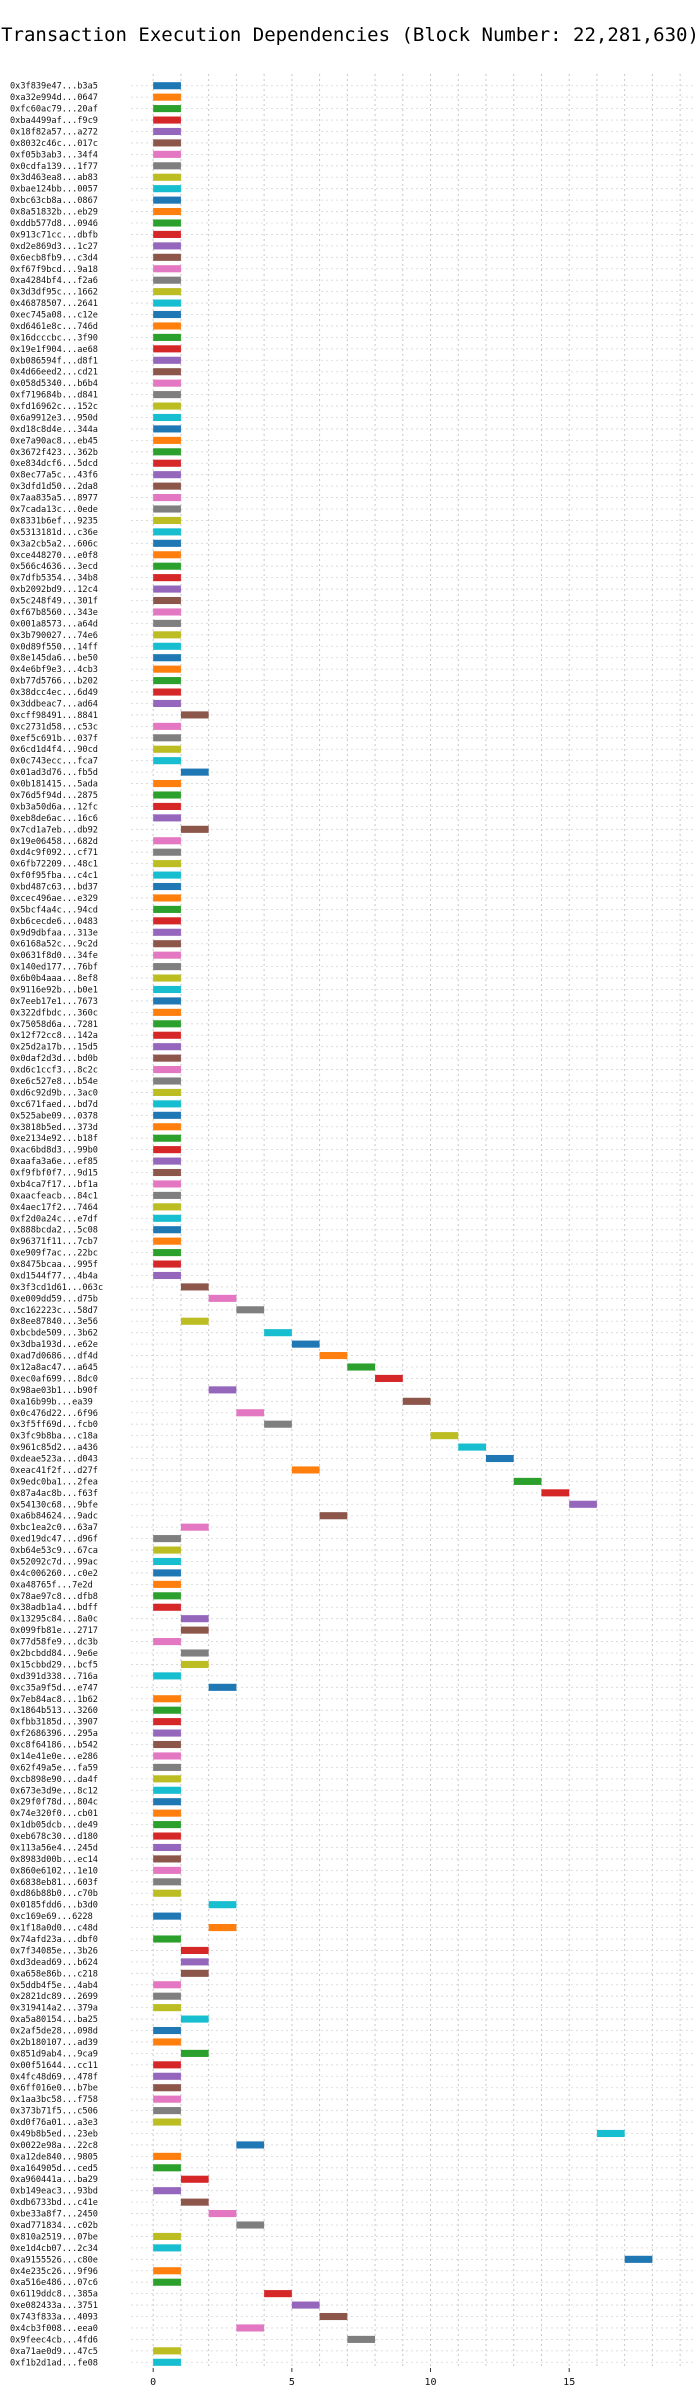 Image resolution: width=700 pixels, height=2400 pixels. What do you see at coordinates (54, 968) in the screenshot?
I see `y-tick-label: 0x140ed177...76bf` at bounding box center [54, 968].